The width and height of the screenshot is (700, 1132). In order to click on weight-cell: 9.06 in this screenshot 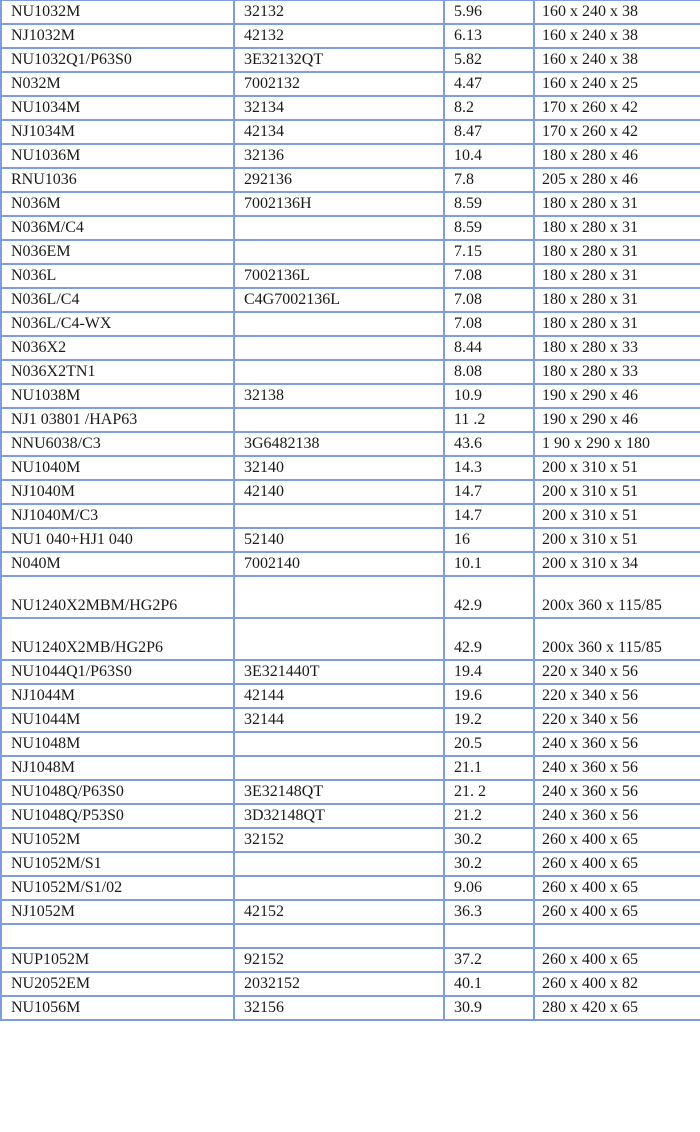, I will do `click(489, 888)`.